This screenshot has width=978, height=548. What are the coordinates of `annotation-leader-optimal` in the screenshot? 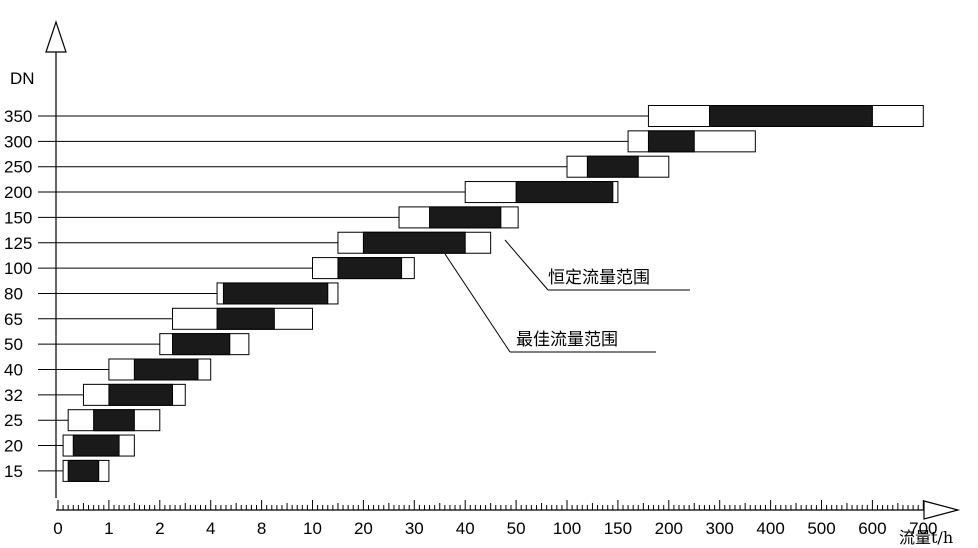 It's located at (477, 303).